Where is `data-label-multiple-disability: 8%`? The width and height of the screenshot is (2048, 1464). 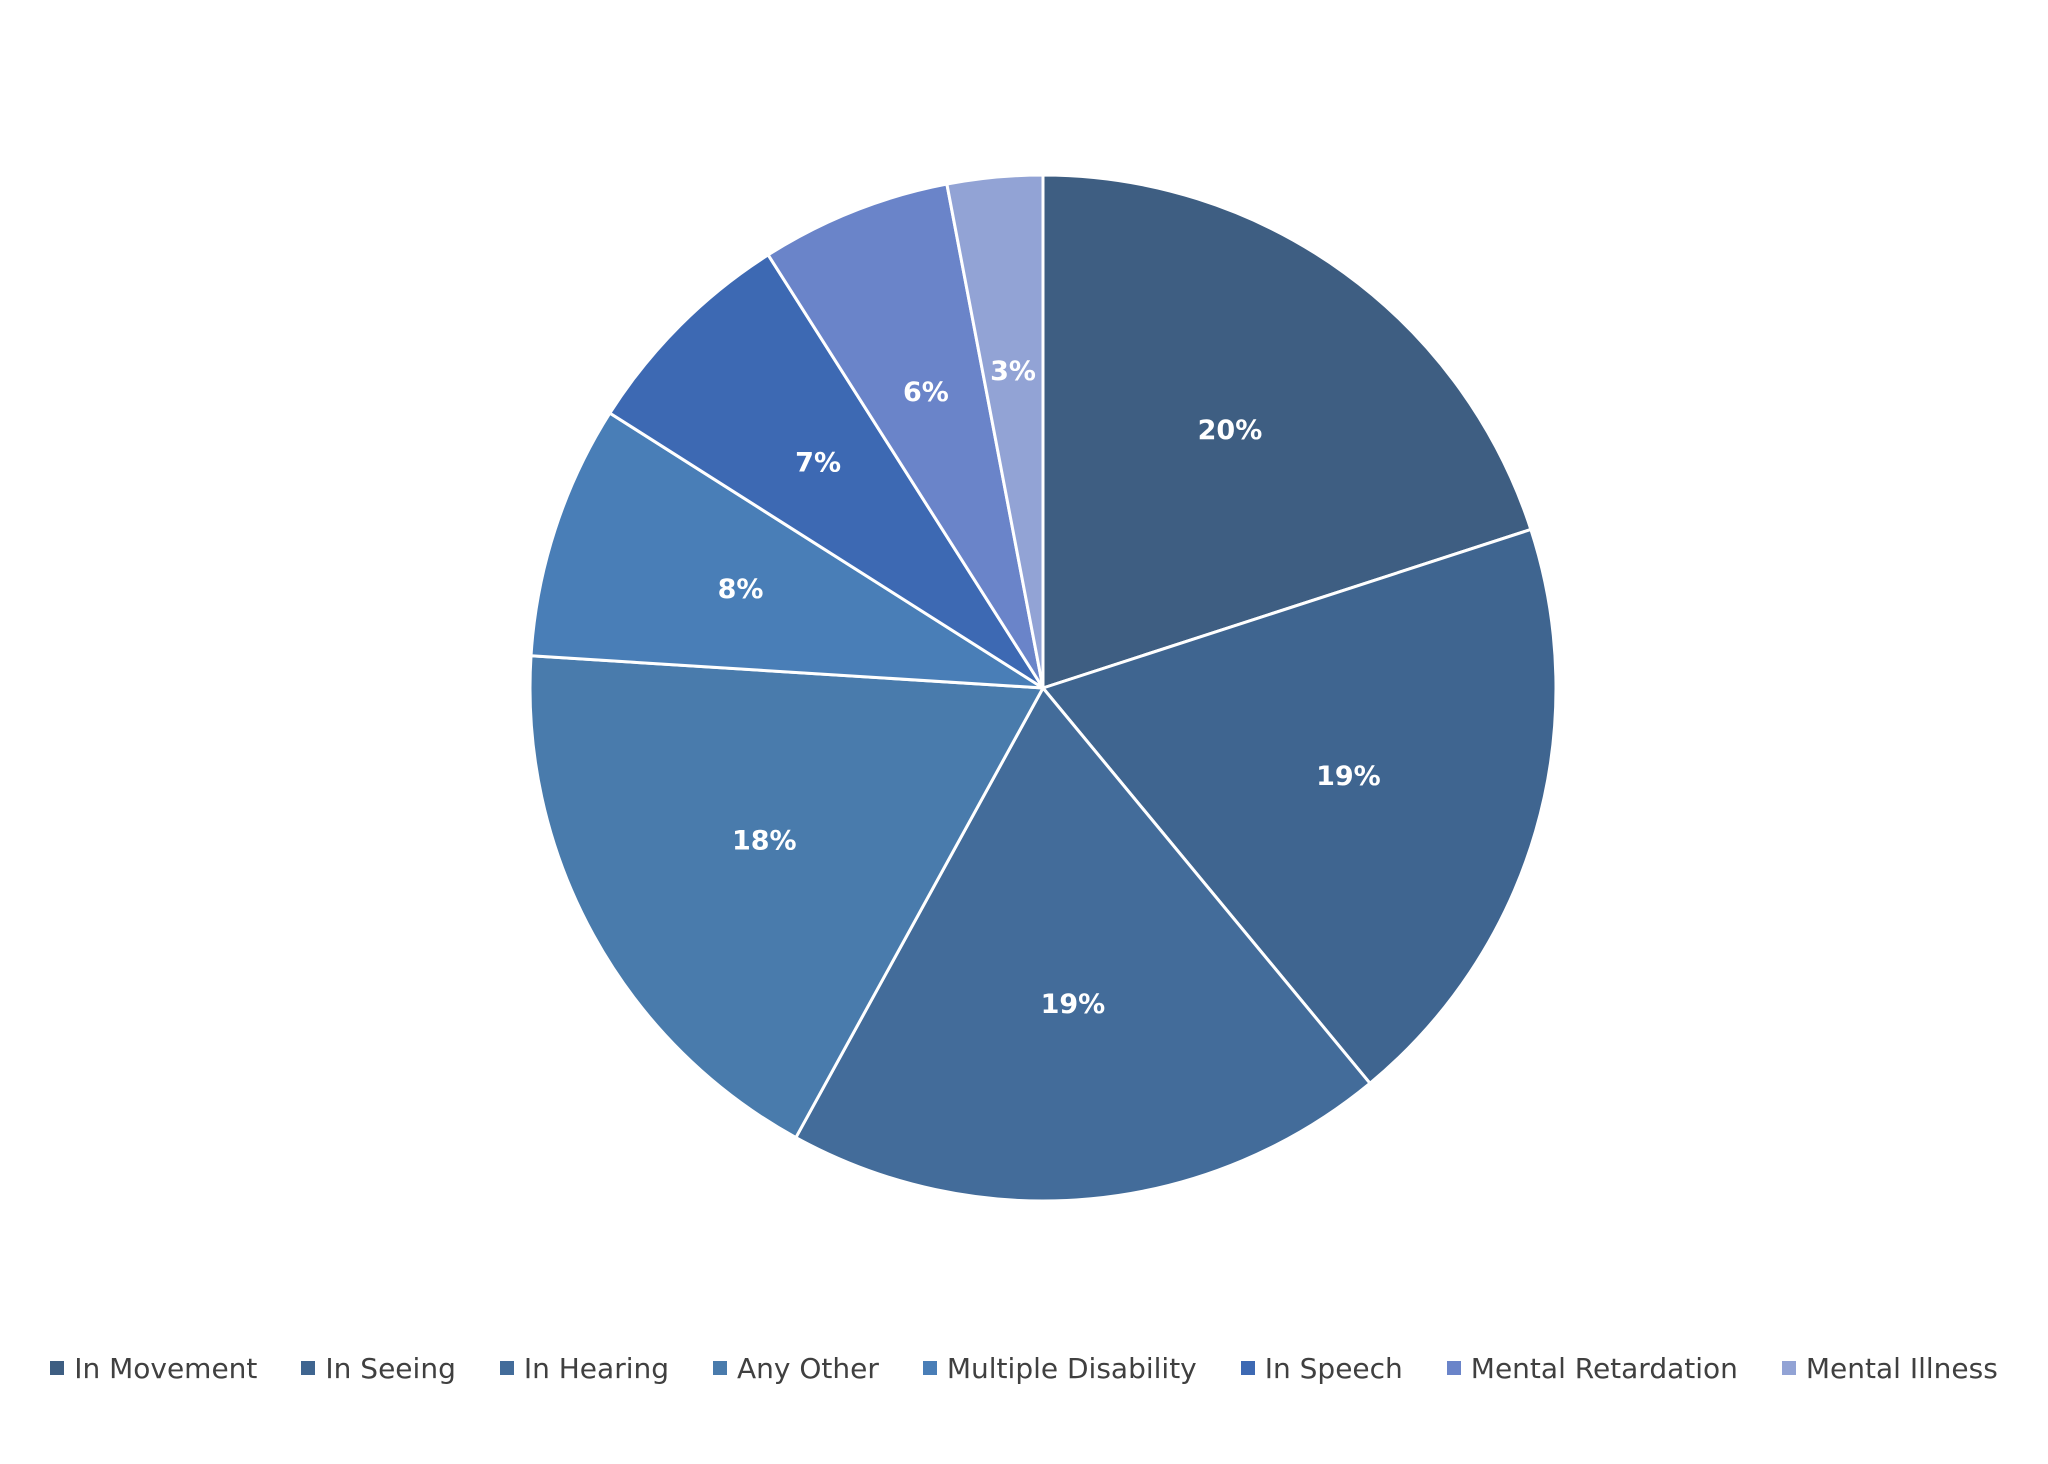
data-label-multiple-disability: 8% is located at coordinates (741, 589).